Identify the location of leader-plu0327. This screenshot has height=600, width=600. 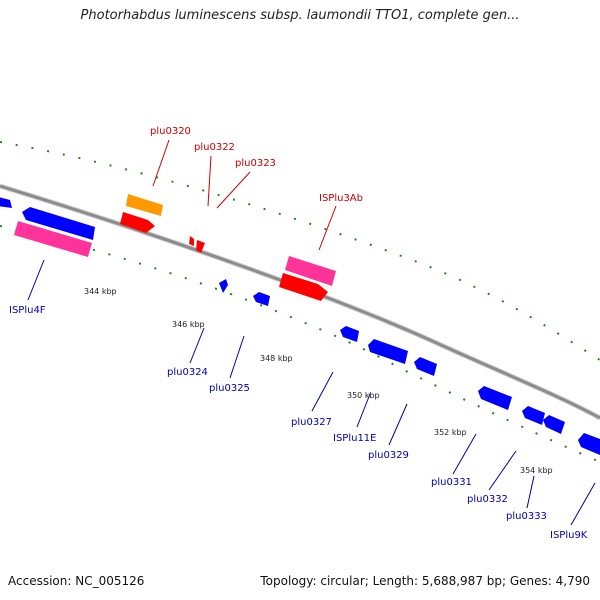
(322, 391).